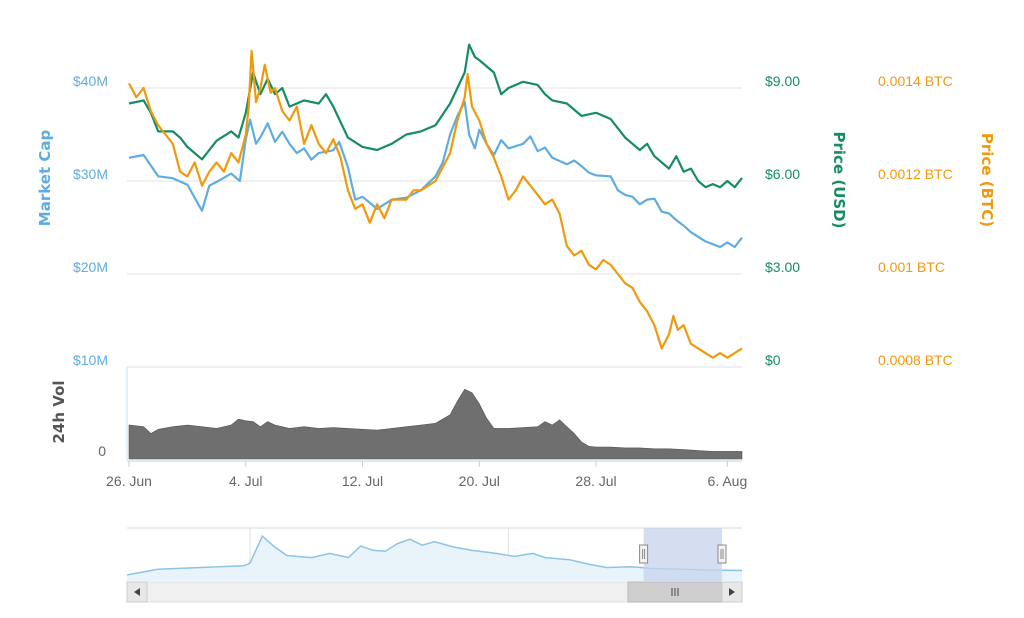  Describe the element at coordinates (90, 267) in the screenshot. I see `market-cap-tick-label: $20M` at that location.